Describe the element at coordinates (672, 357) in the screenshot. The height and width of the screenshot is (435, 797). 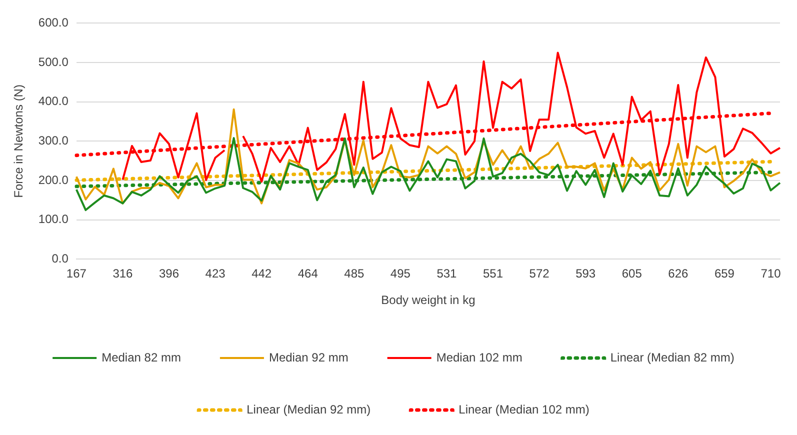
I see `legend-label: Linear (Median 82 mm)` at that location.